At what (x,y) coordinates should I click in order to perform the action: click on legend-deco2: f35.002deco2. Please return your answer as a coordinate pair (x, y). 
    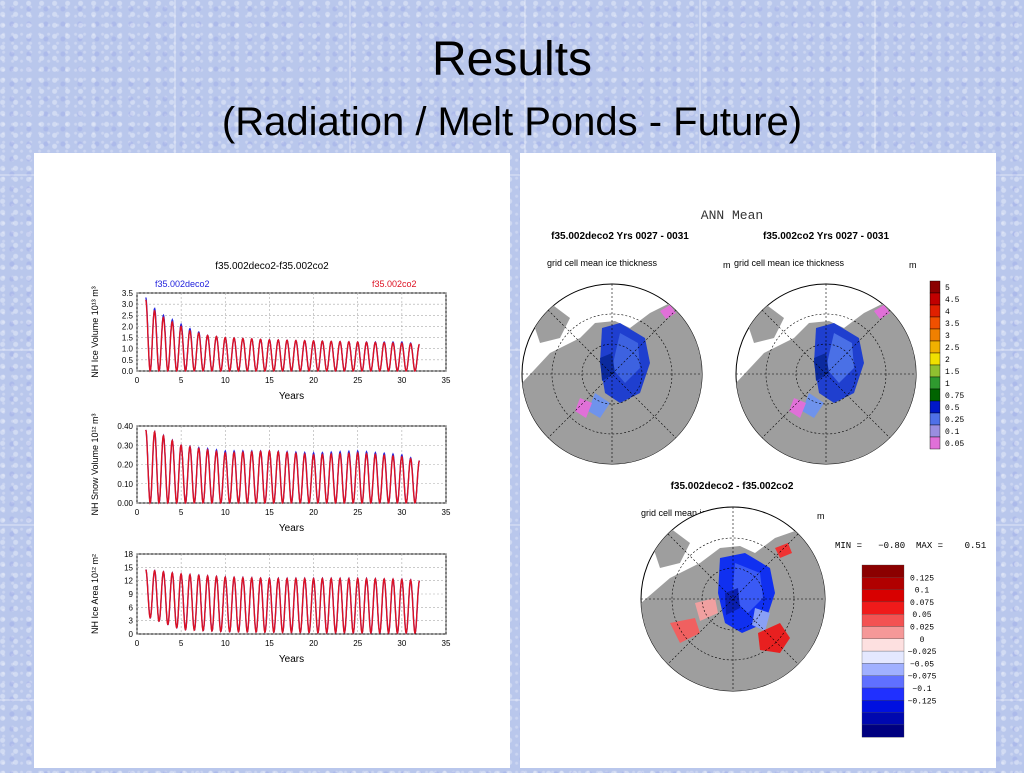
    Looking at the image, I should click on (182, 284).